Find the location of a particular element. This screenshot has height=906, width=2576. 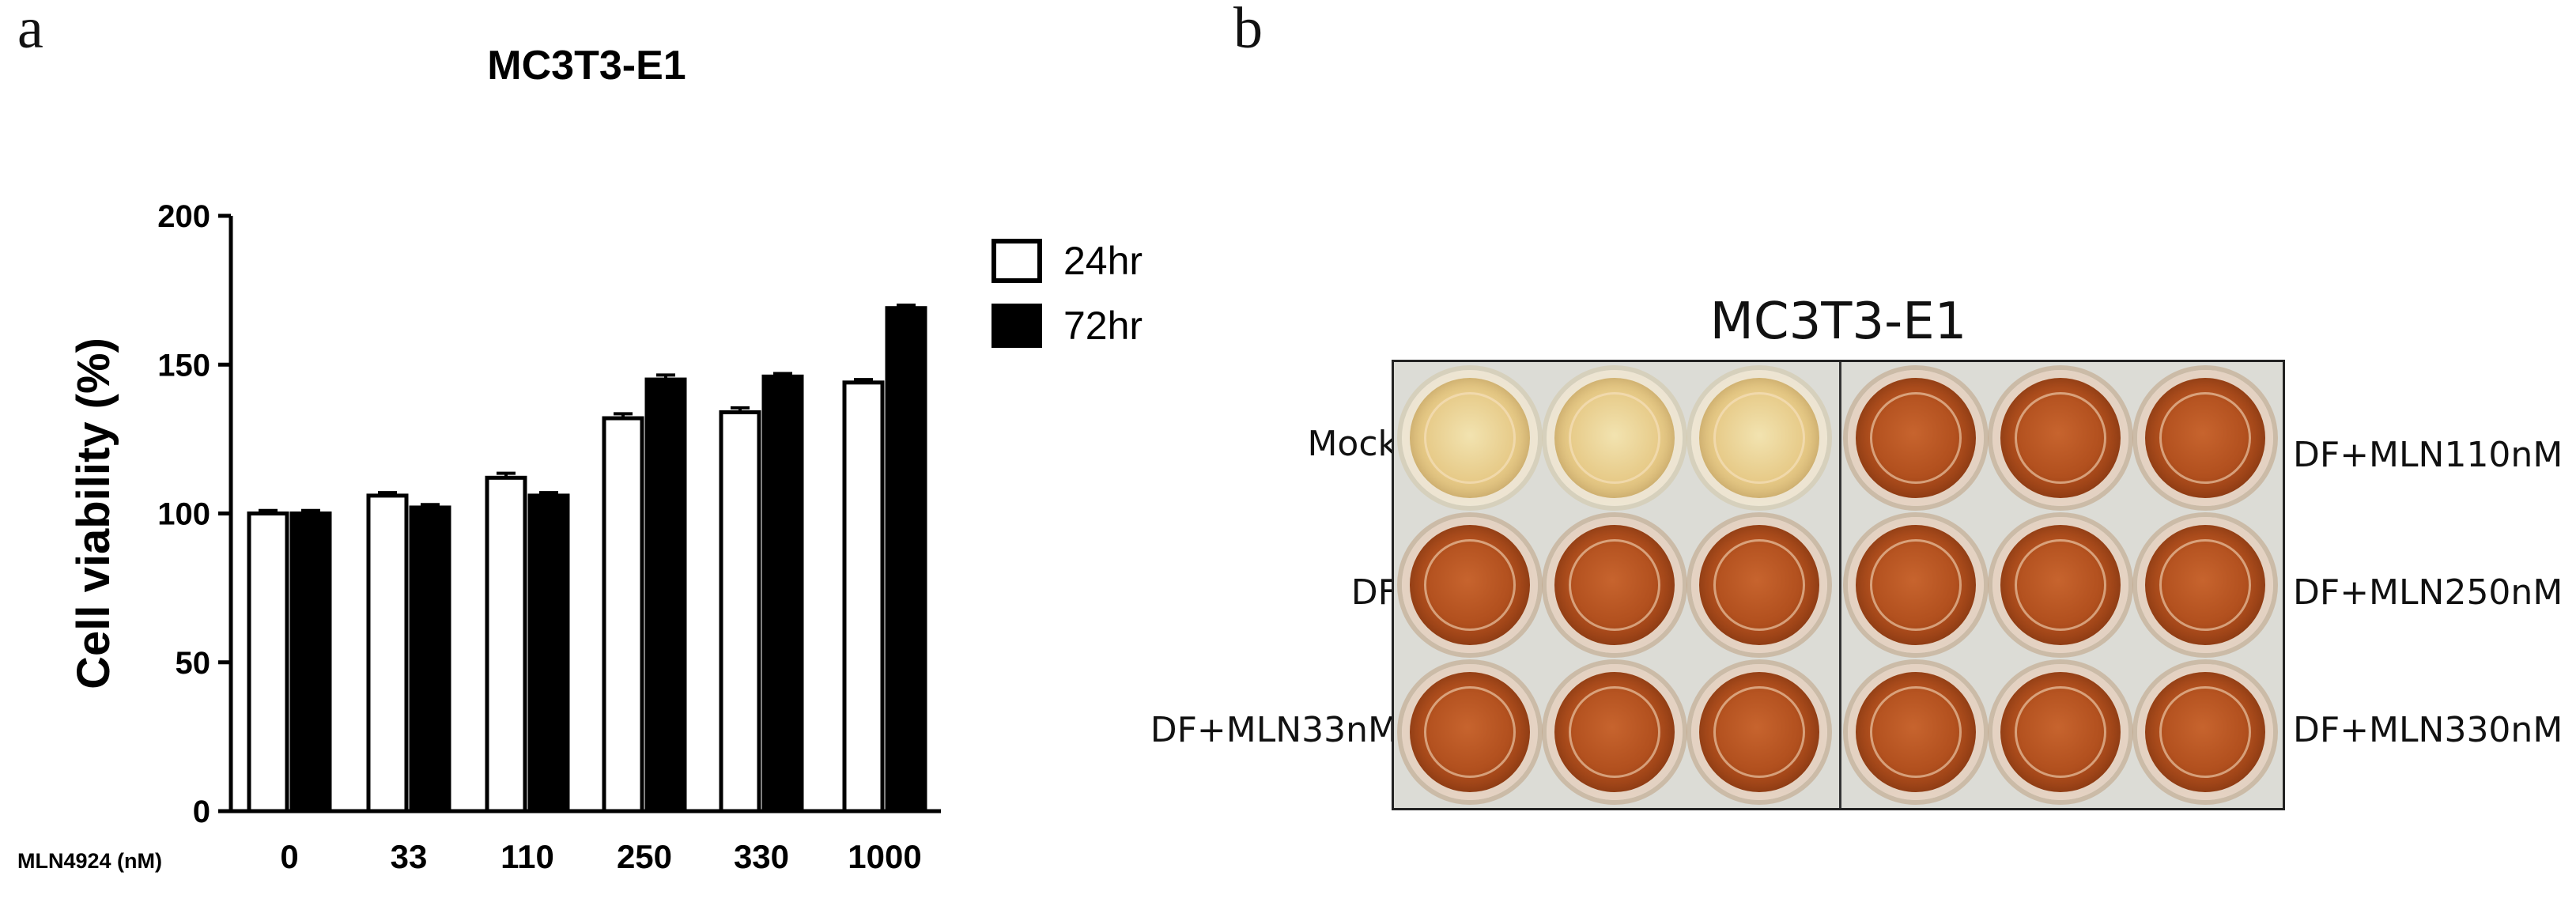

plate-row-label-left-1: Mock is located at coordinates (1352, 444).